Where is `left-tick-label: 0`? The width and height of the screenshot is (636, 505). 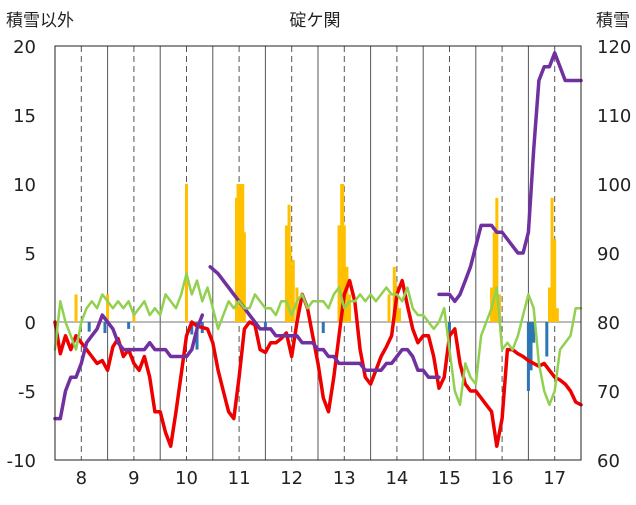 left-tick-label: 0 is located at coordinates (30, 323).